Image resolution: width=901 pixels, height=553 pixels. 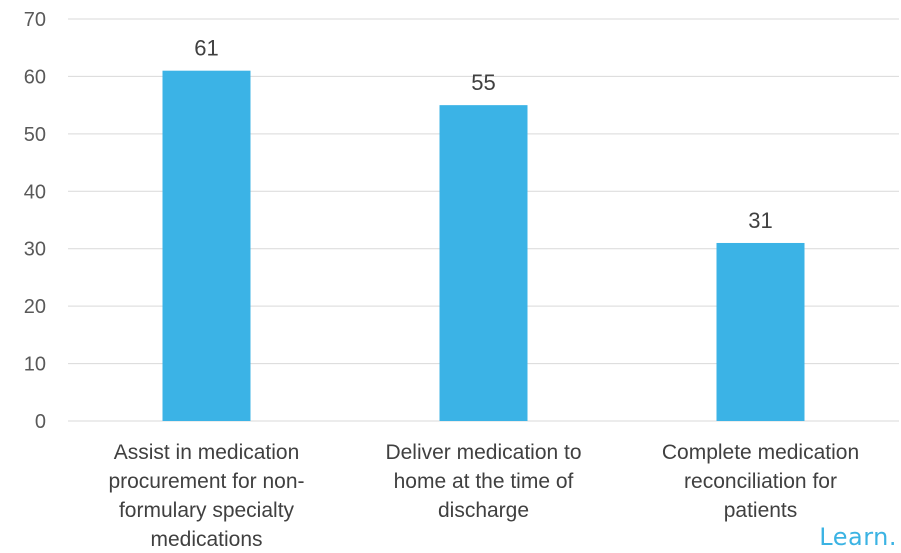 I want to click on y-tick-label: 20, so click(x=35, y=307).